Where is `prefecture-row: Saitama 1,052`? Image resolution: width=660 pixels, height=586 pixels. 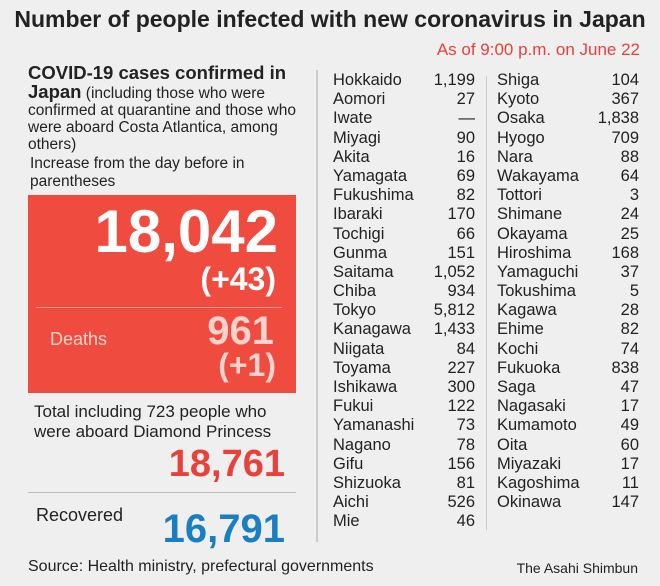
prefecture-row: Saitama 1,052 is located at coordinates (404, 272).